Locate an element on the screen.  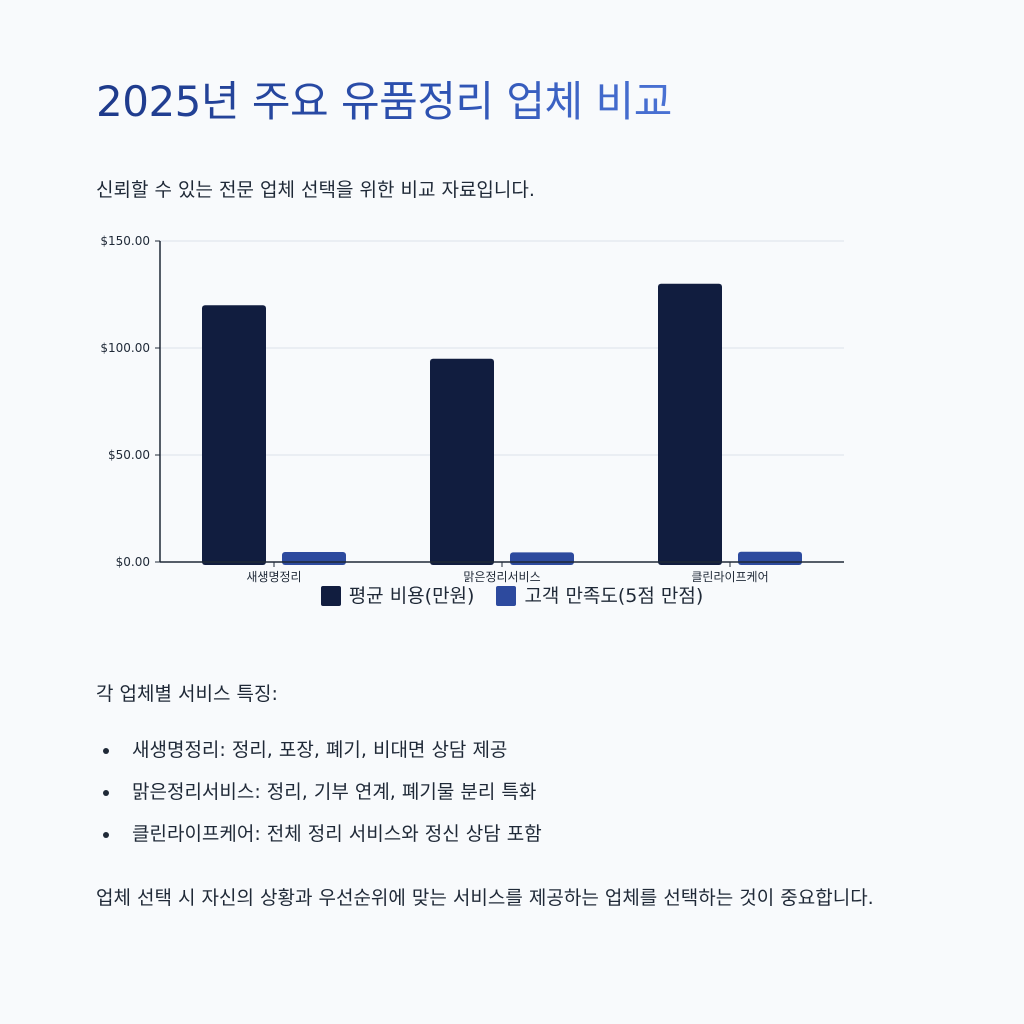
chart-legend: 평균 비용(만원) 고객 만족도(5점 만점) is located at coordinates (512, 596).